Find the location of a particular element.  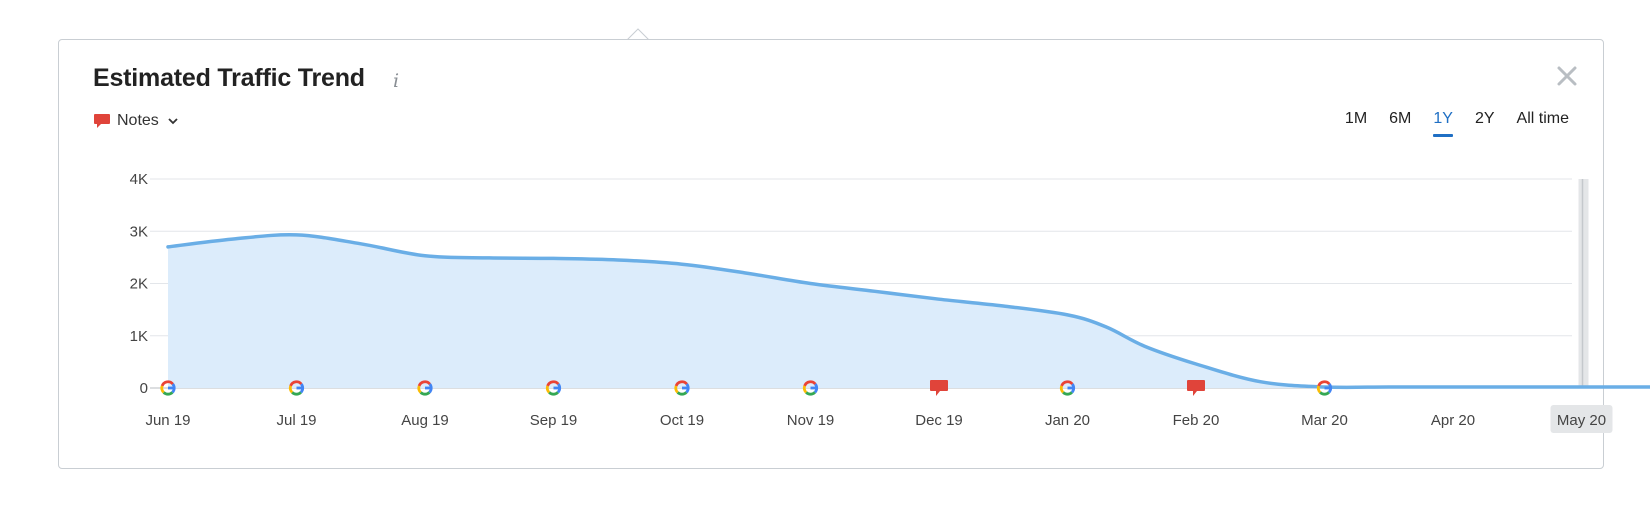

x-tick-label: Apr 20 is located at coordinates (1453, 420).